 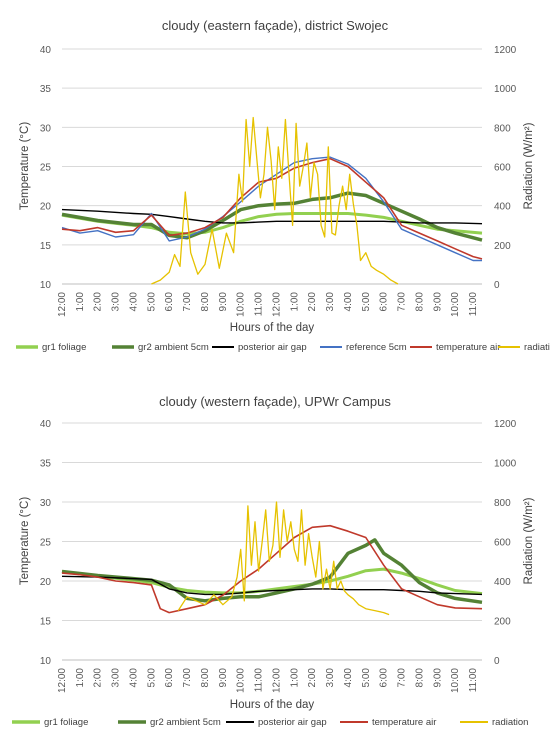 What do you see at coordinates (275, 401) in the screenshot?
I see `chart-title: cloudy (western façade), UPWr Campus` at bounding box center [275, 401].